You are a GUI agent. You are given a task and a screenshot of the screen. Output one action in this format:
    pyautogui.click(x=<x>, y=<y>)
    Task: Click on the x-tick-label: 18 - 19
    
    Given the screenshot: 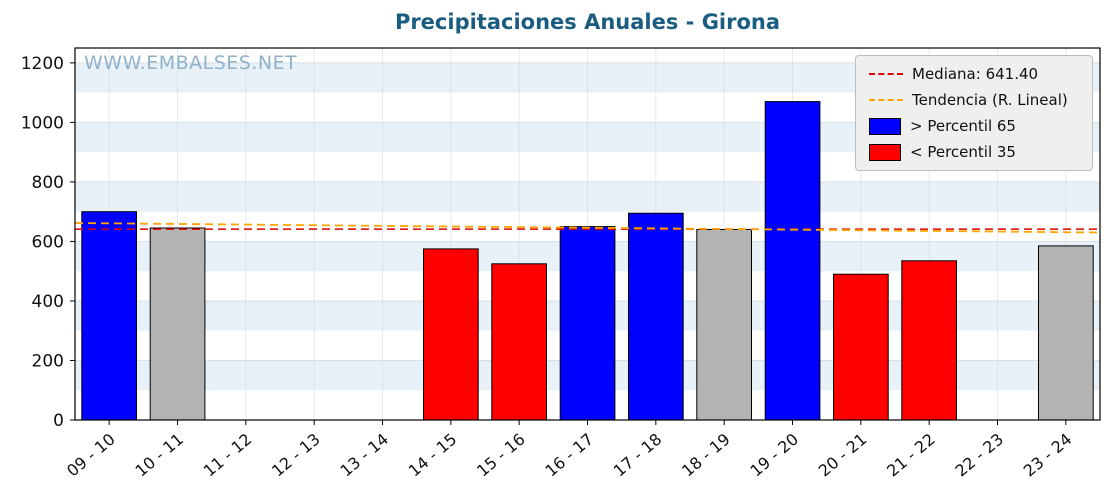 What is the action you would take?
    pyautogui.click(x=706, y=455)
    